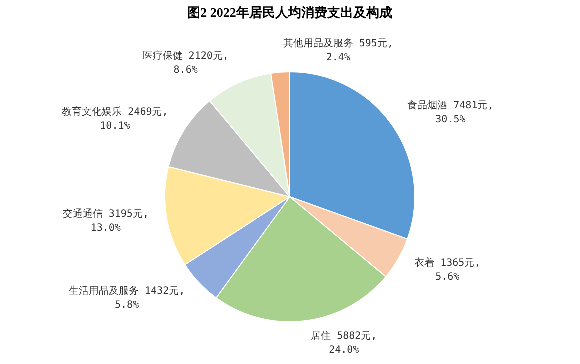  What do you see at coordinates (185, 63) in the screenshot?
I see `slice-label: 医疗保健 2120元, 8.6%` at bounding box center [185, 63].